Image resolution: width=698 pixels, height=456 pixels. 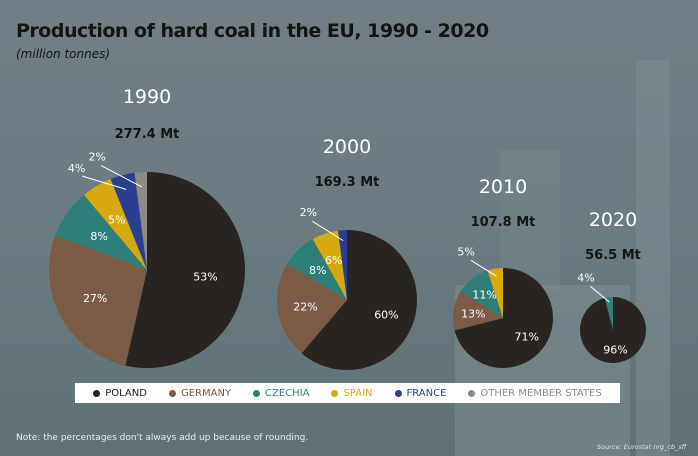 What do you see at coordinates (333, 260) in the screenshot?
I see `slice-data-label: 6%` at bounding box center [333, 260].